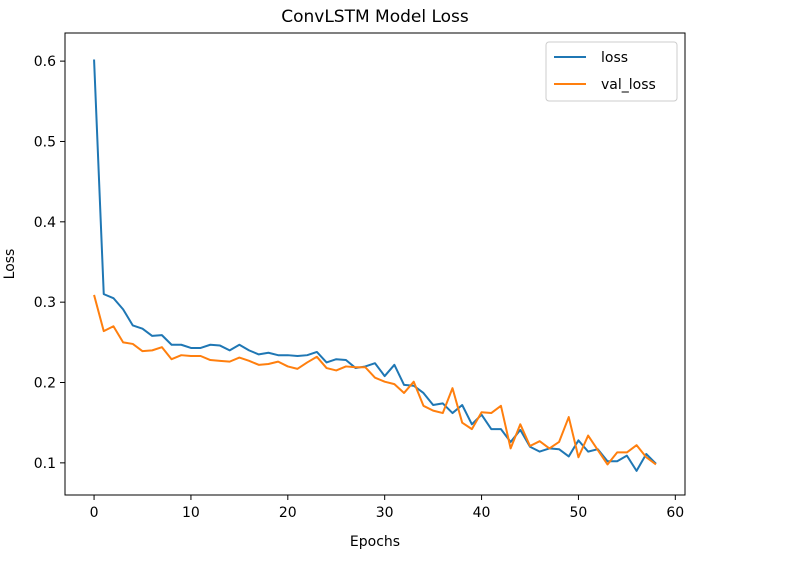  Describe the element at coordinates (385, 513) in the screenshot. I see `x-tick-label: 30` at that location.